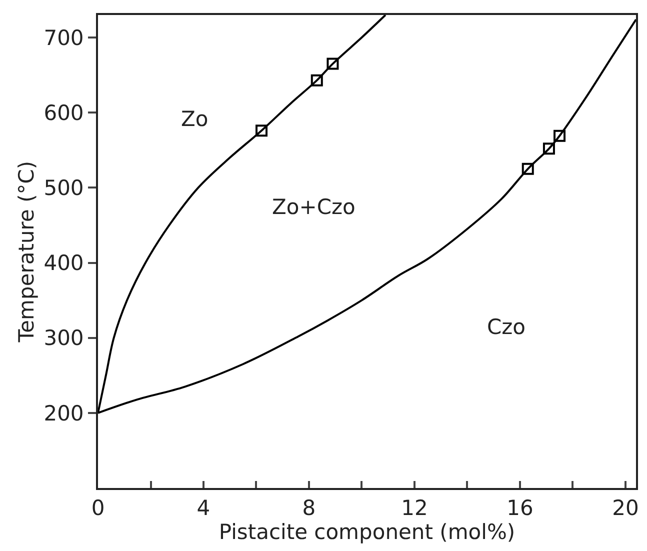 Image resolution: width=647 pixels, height=551 pixels. What do you see at coordinates (314, 207) in the screenshot?
I see `annotation: Zo+Czo` at bounding box center [314, 207].